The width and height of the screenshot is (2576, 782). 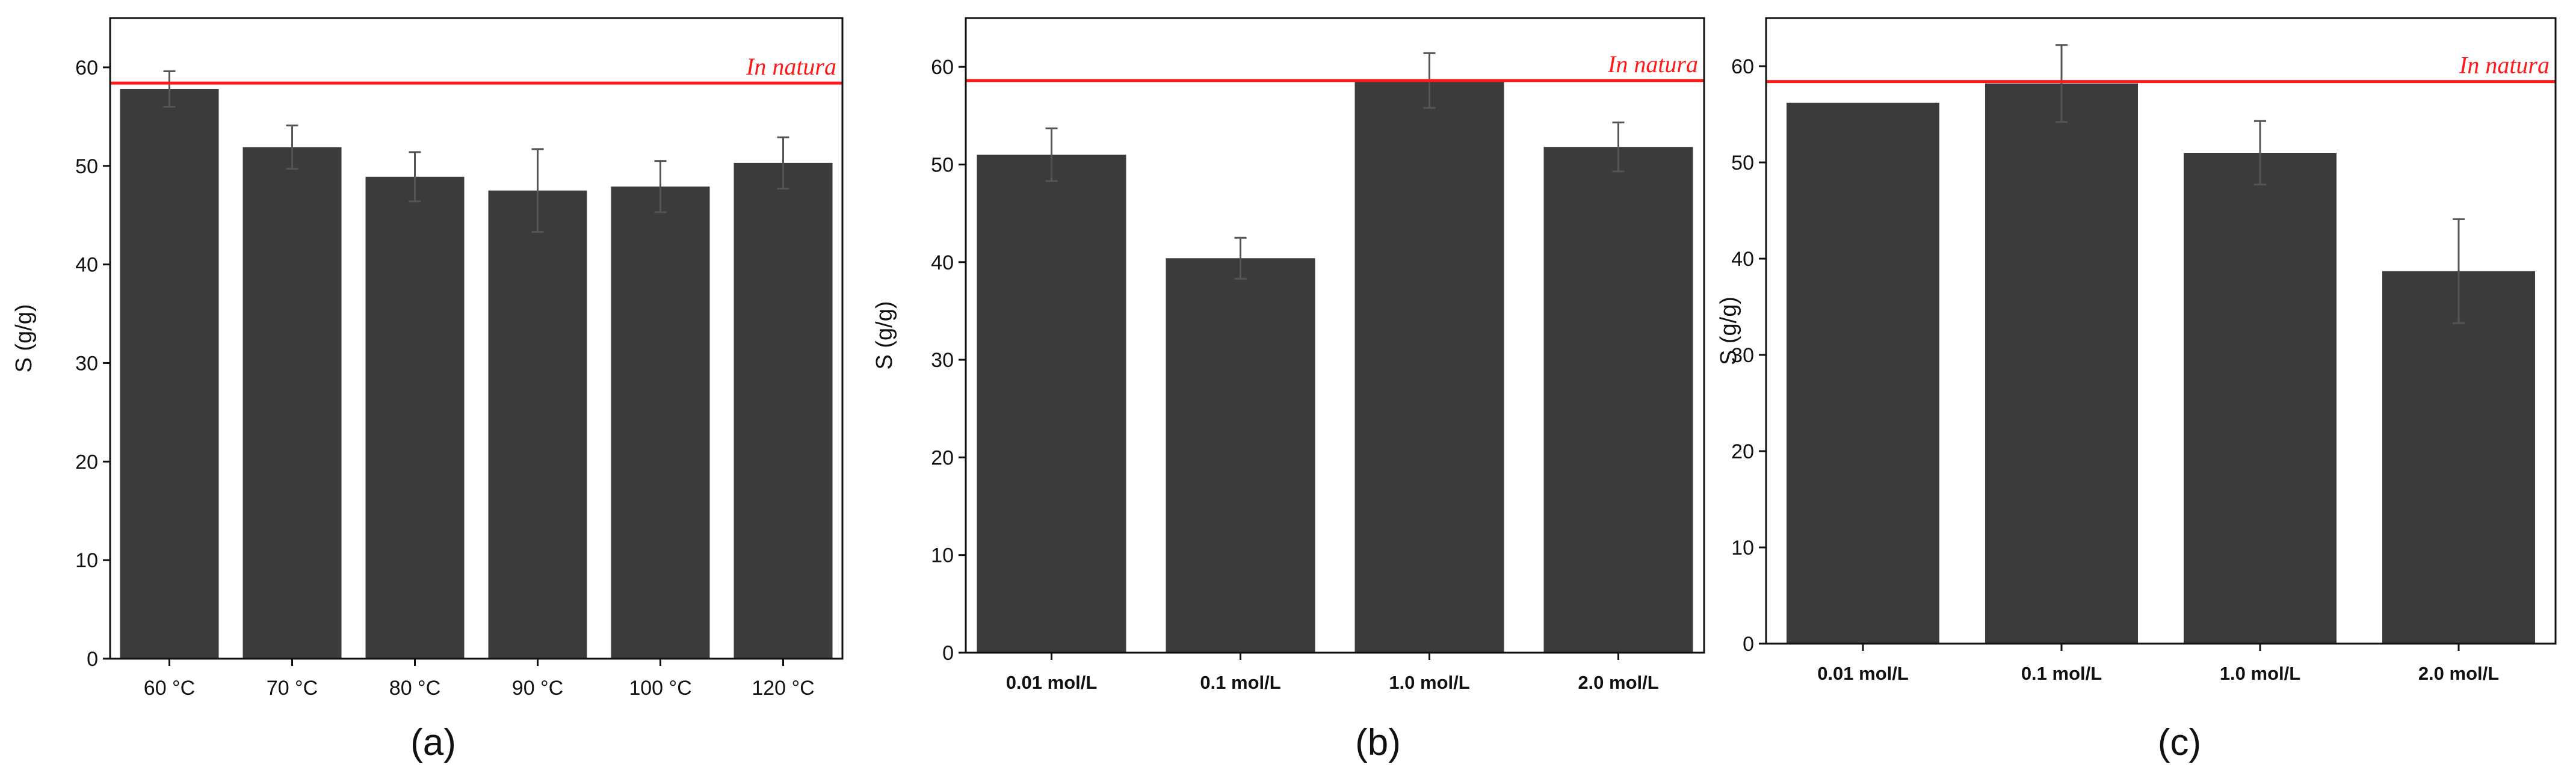 What do you see at coordinates (433, 743) in the screenshot?
I see `panel-label: (a)` at bounding box center [433, 743].